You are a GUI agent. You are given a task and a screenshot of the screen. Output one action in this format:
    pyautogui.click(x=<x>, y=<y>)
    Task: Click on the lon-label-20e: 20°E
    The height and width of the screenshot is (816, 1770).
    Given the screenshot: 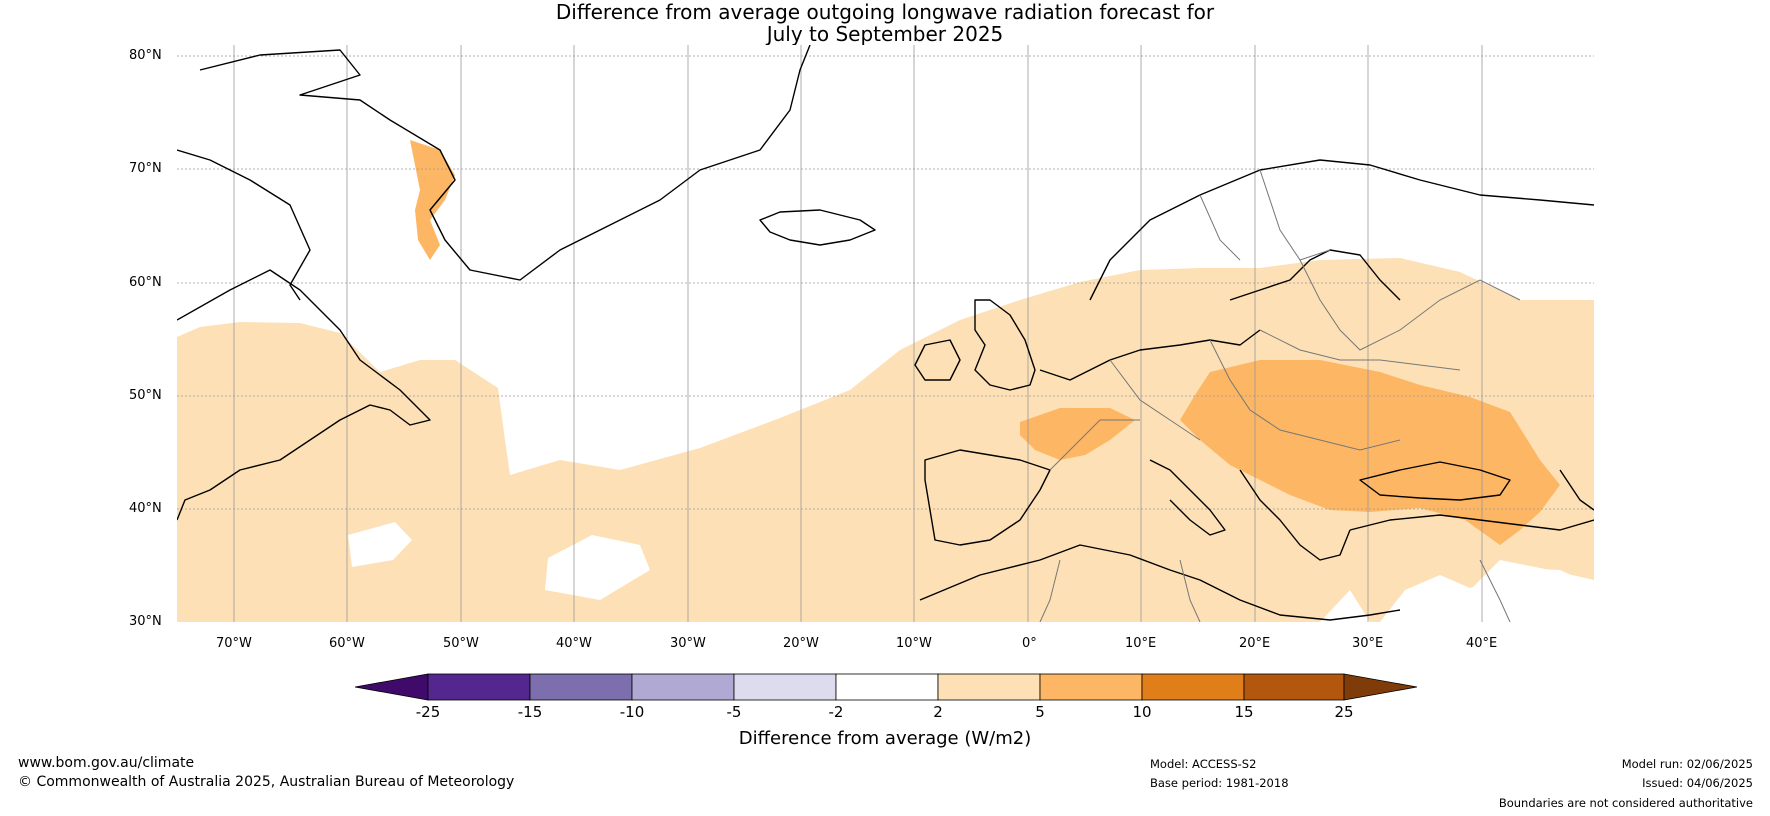 What is the action you would take?
    pyautogui.click(x=1255, y=643)
    